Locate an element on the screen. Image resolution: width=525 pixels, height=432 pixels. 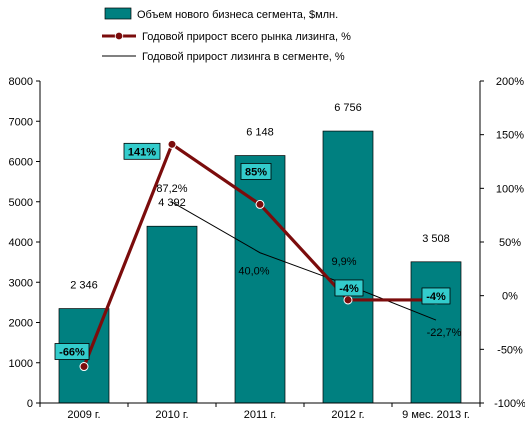
left-tick-label: 0 is located at coordinates (30, 404).